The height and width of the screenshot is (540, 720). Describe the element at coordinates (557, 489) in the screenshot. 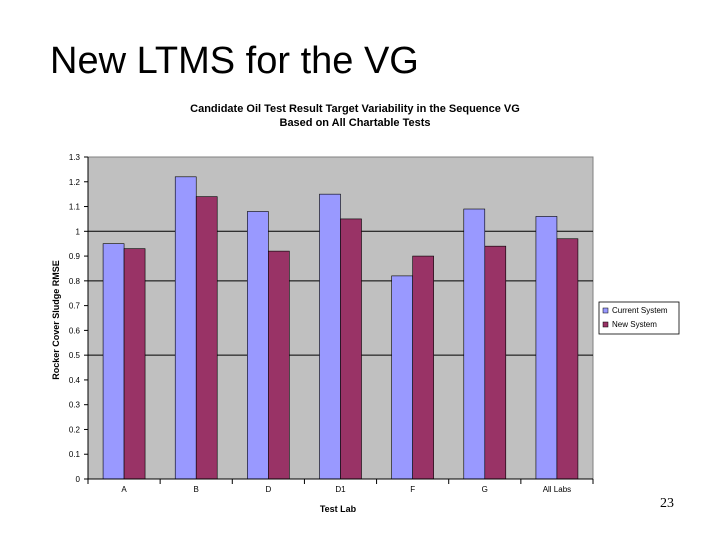

I see `x-tick-label-6: All Labs` at that location.